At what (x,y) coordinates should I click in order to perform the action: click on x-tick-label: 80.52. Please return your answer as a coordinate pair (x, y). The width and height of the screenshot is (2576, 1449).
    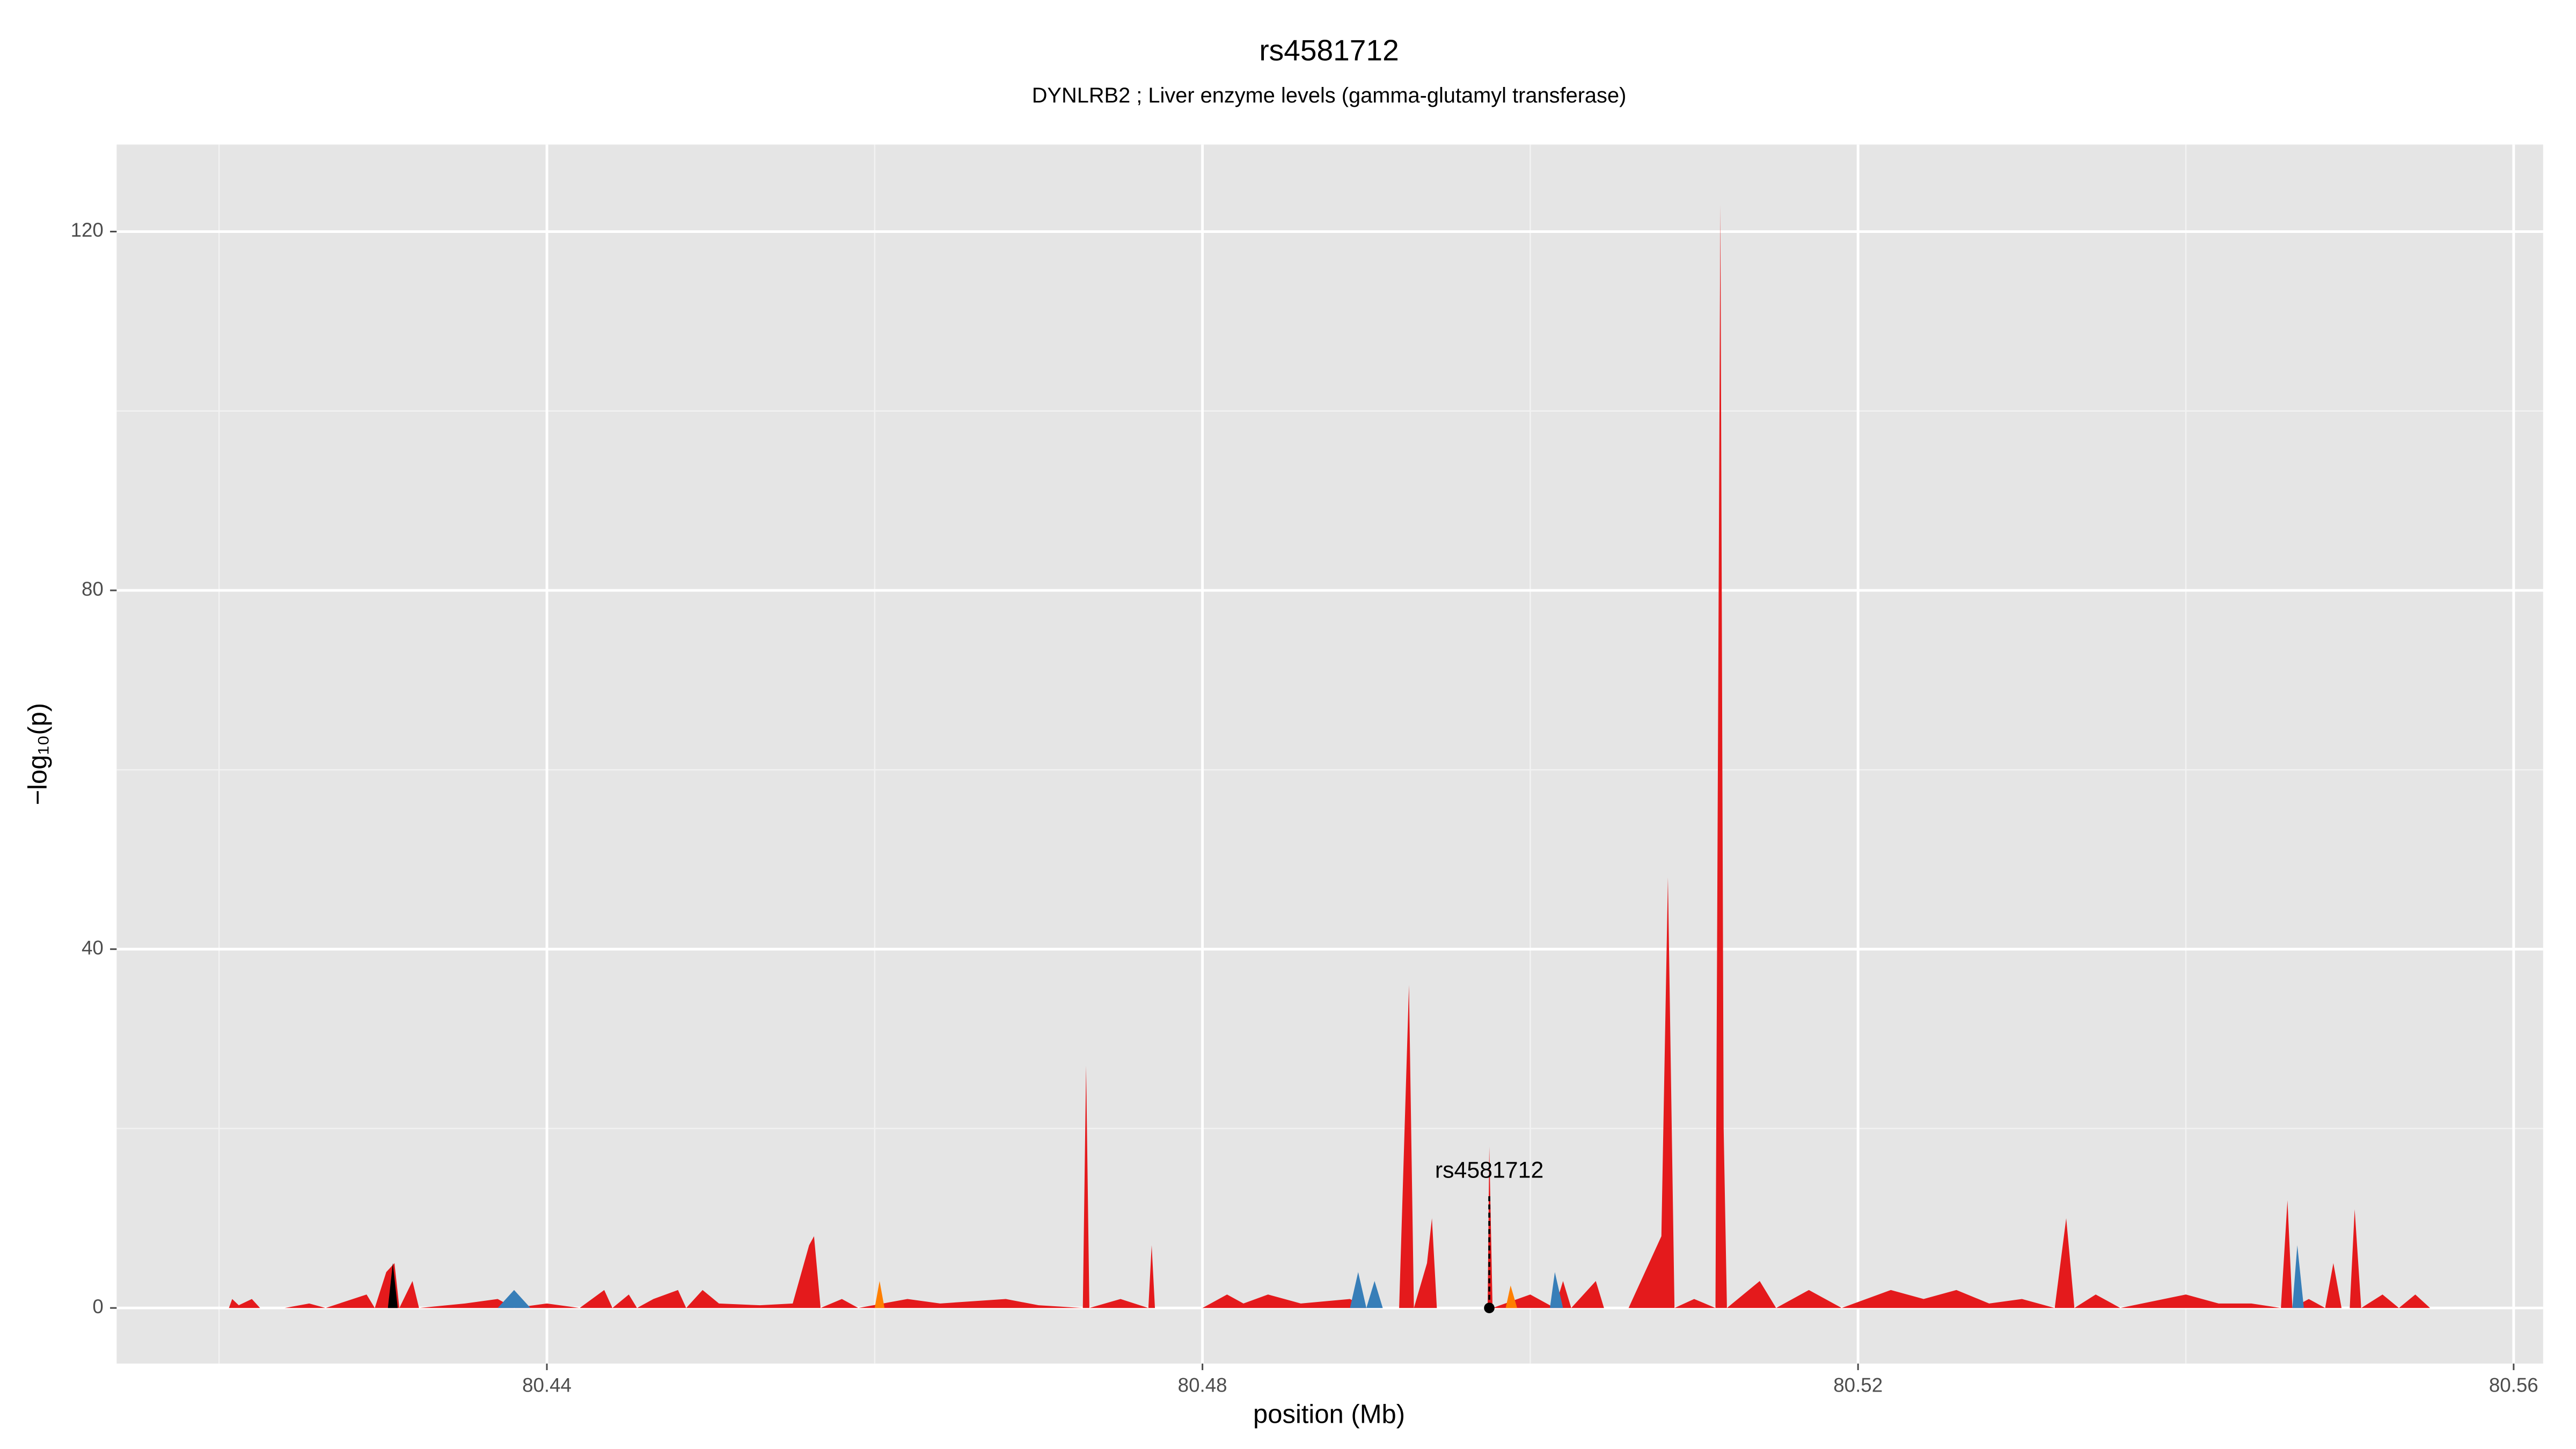
    Looking at the image, I should click on (1858, 1385).